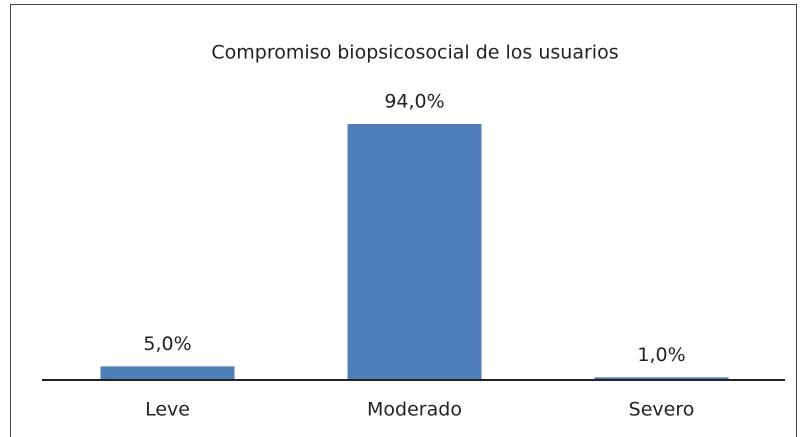  What do you see at coordinates (661, 355) in the screenshot?
I see `data-label: 1,0%` at bounding box center [661, 355].